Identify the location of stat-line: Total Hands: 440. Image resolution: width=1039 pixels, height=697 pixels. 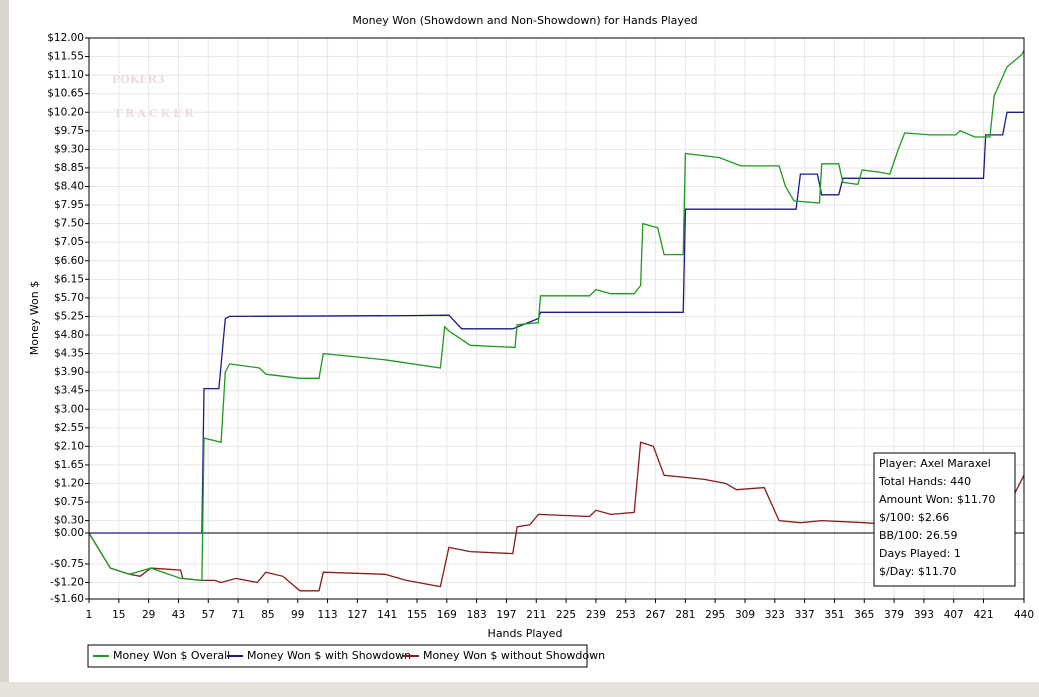
(924, 481).